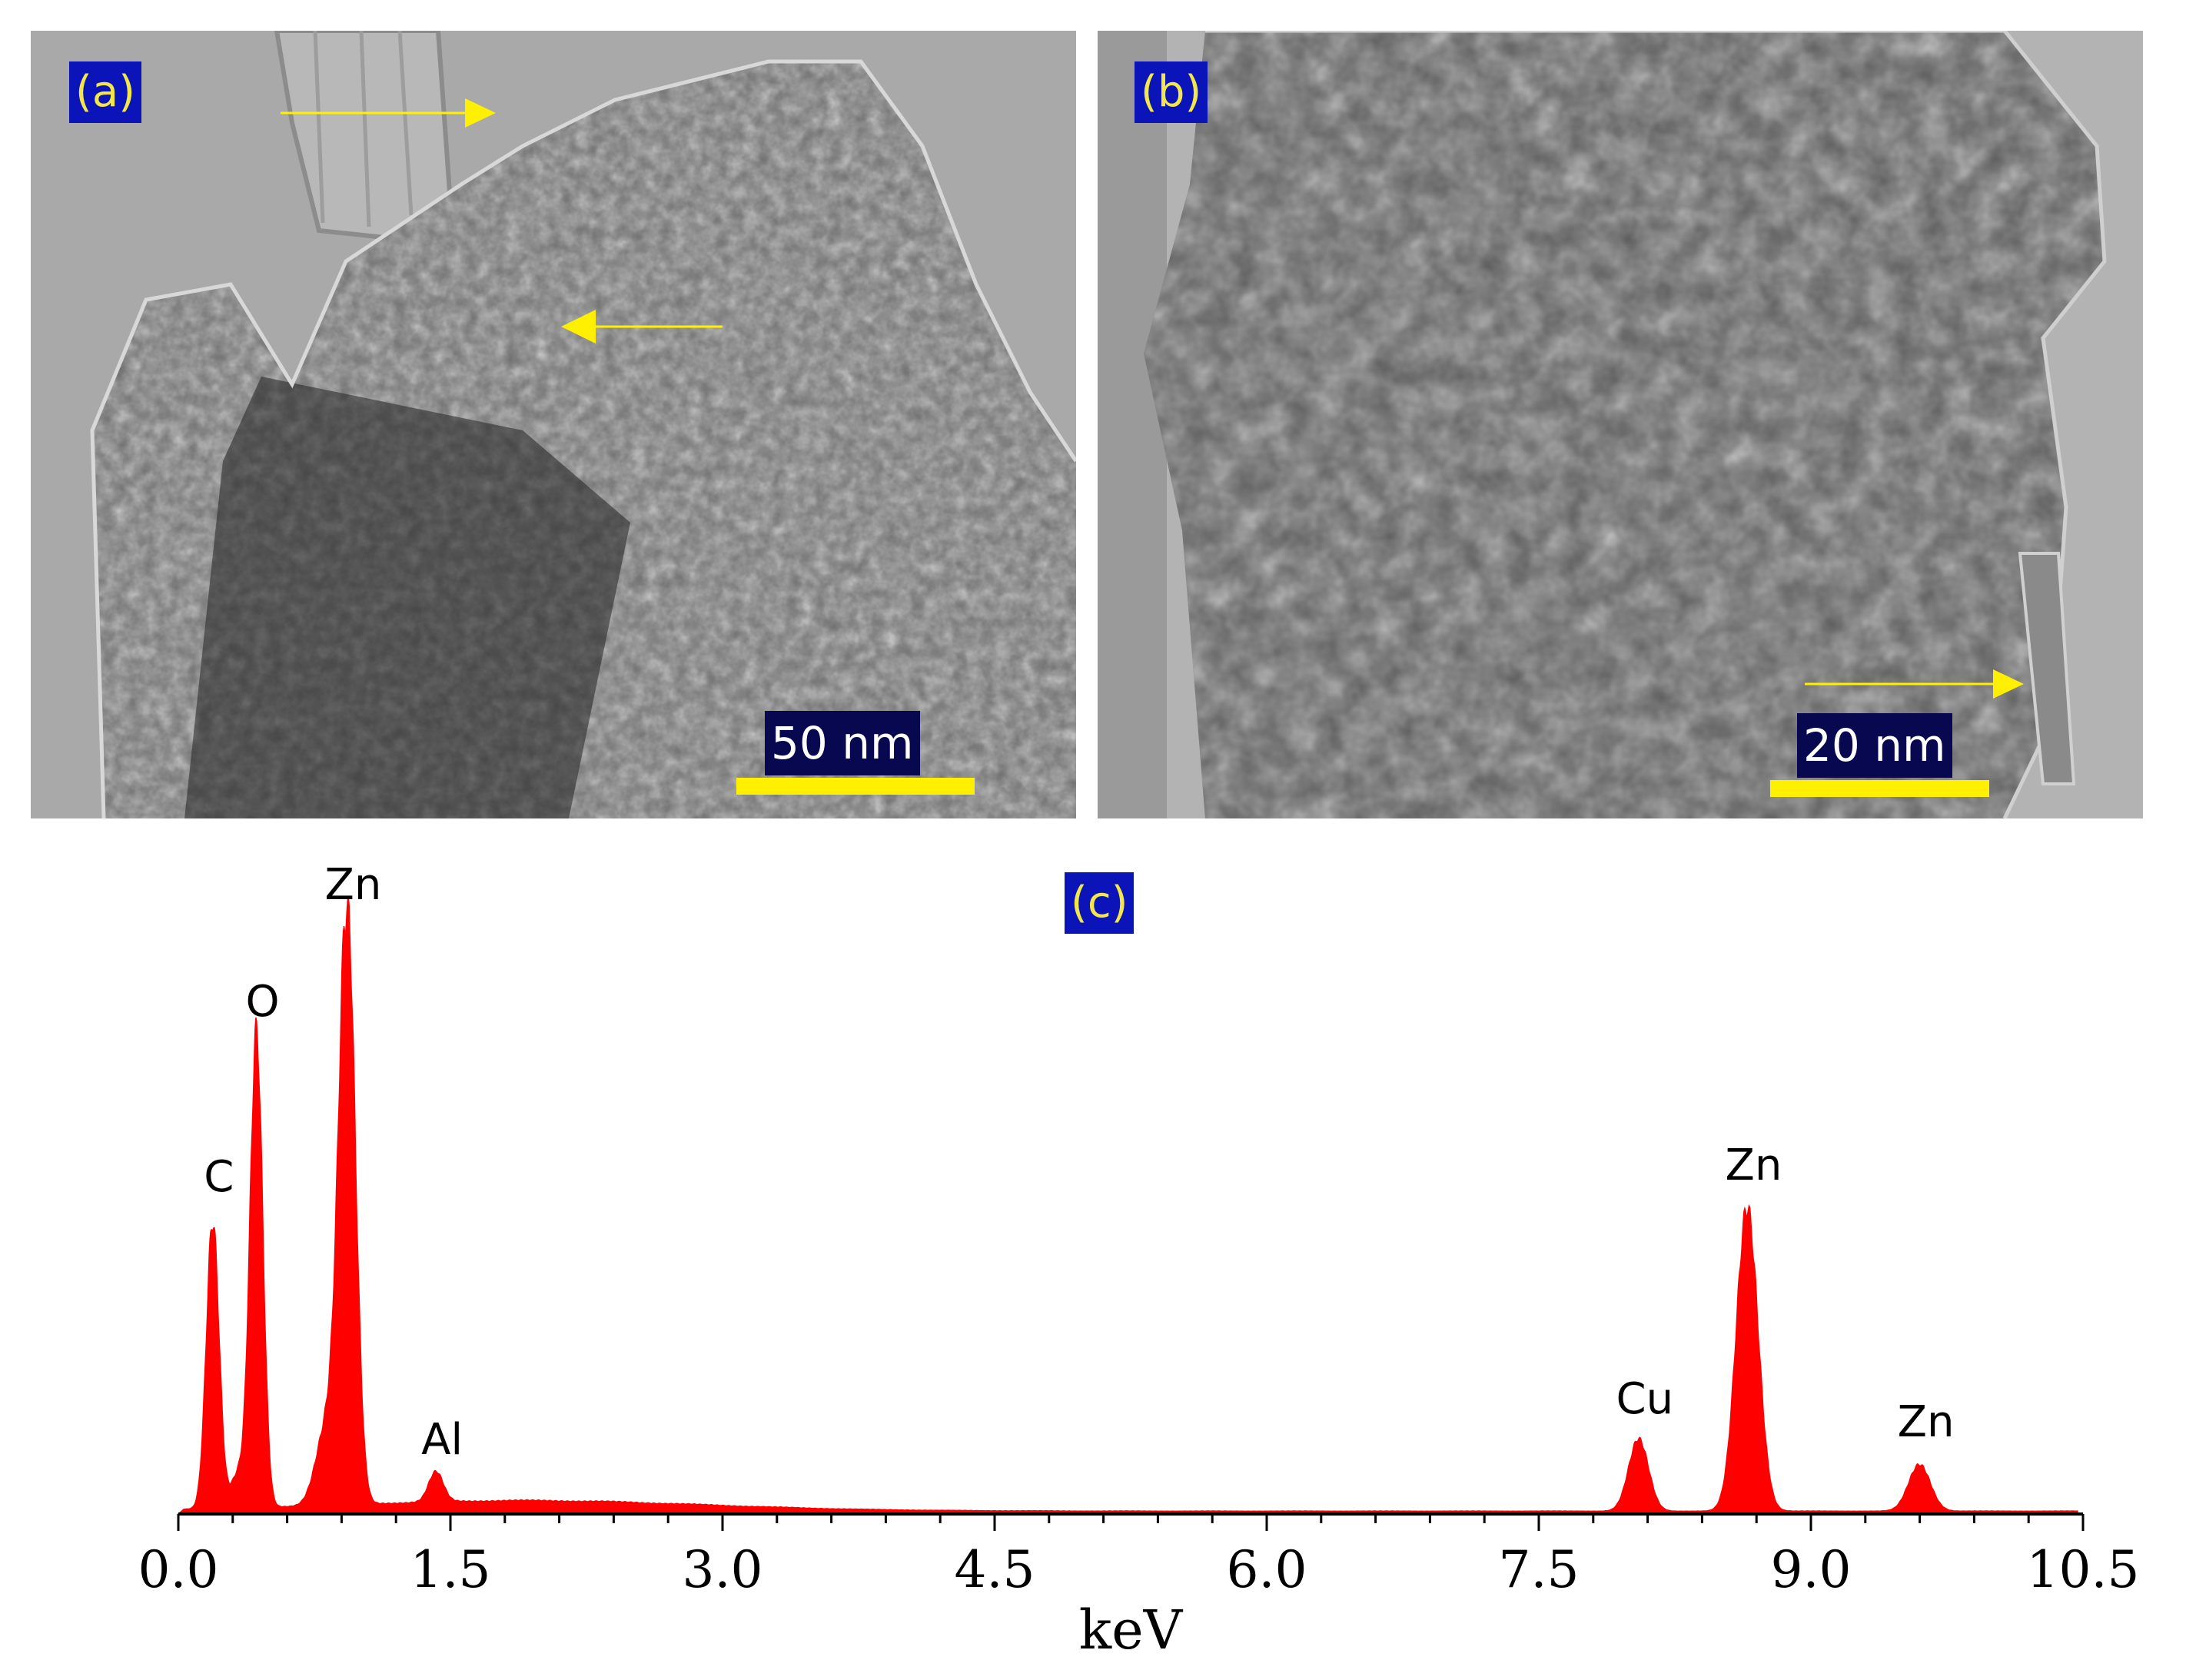 The image size is (2186, 1680). What do you see at coordinates (1131, 1631) in the screenshot?
I see `x-axis-title: keV` at bounding box center [1131, 1631].